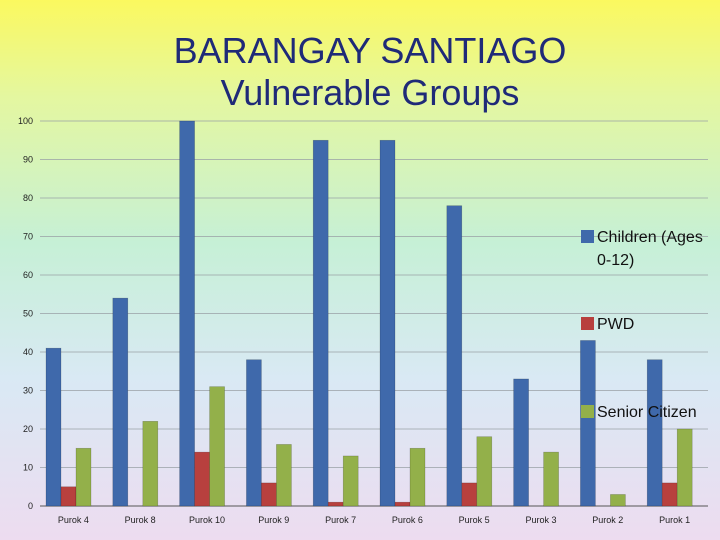  What do you see at coordinates (28, 198) in the screenshot?
I see `y-tick-label: 80` at bounding box center [28, 198].